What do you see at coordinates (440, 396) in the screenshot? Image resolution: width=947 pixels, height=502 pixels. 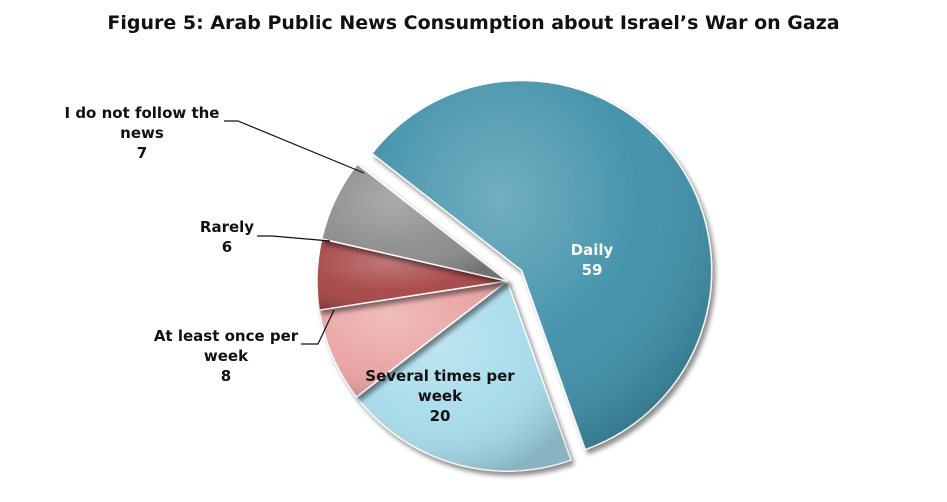 I see `data-label-several-times-per-week: Several times per week 20` at bounding box center [440, 396].